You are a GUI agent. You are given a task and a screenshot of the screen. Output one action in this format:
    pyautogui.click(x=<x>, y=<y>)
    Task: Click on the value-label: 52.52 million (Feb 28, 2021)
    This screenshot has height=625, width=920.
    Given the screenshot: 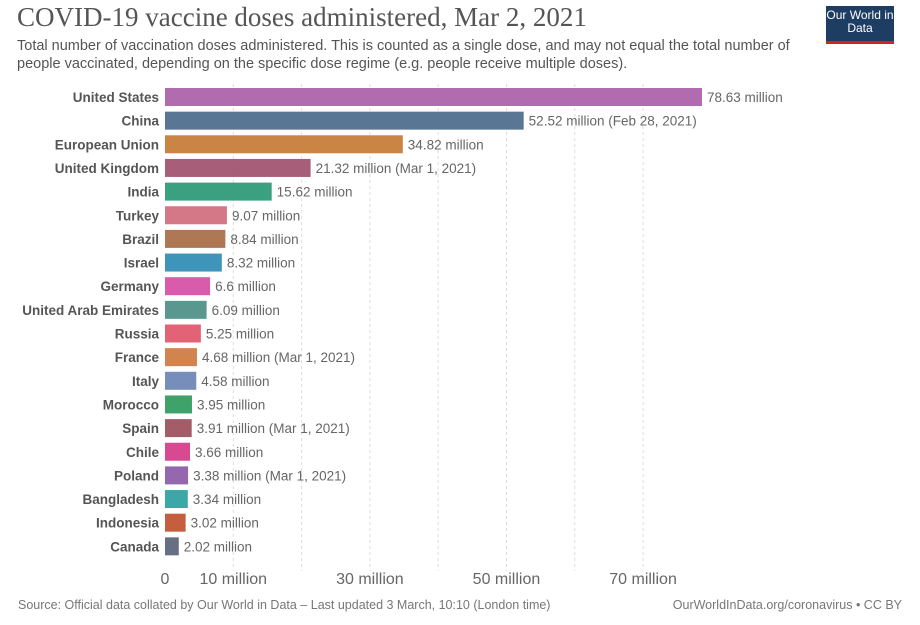 What is the action you would take?
    pyautogui.click(x=613, y=121)
    